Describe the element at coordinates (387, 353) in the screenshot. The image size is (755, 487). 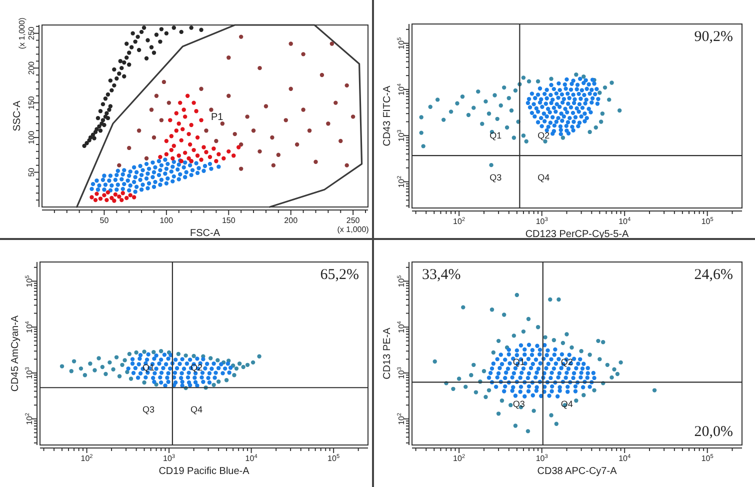
I see `y-axis-title: CD13 PE-A` at that location.